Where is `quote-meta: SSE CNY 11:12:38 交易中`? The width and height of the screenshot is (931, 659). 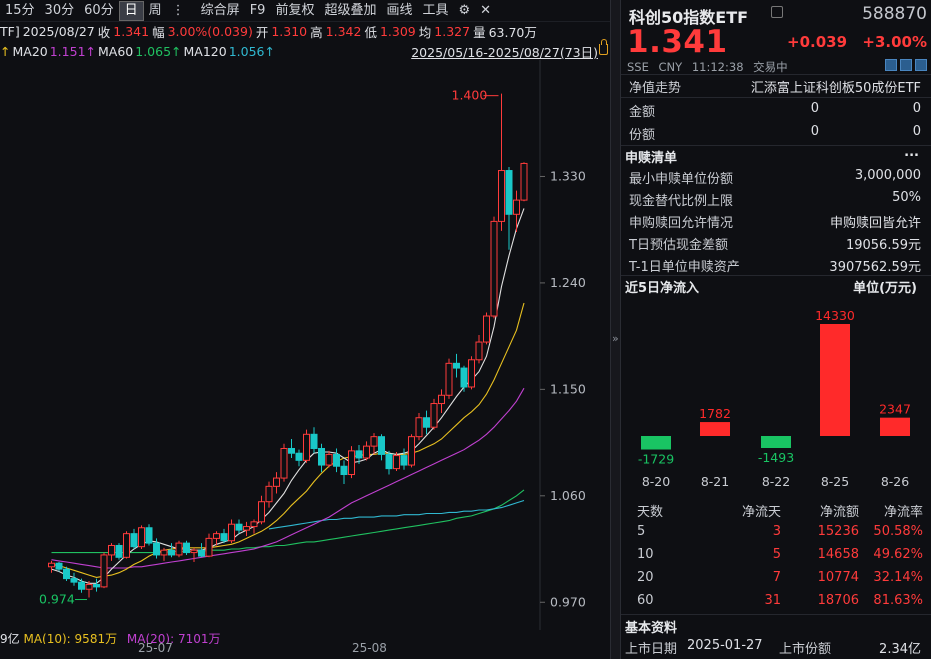
quote-meta: SSE CNY 11:12:38 交易中 is located at coordinates (710, 67).